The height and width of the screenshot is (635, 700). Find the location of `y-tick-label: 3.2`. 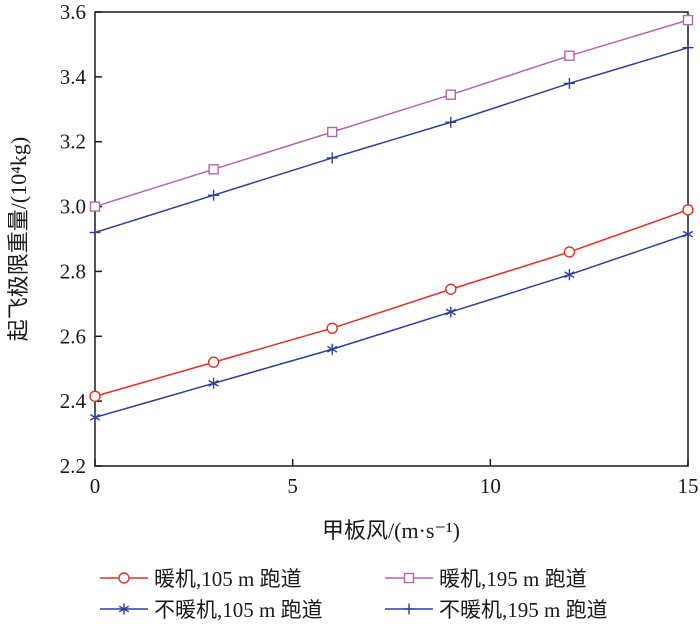

y-tick-label: 3.2 is located at coordinates (73, 142).